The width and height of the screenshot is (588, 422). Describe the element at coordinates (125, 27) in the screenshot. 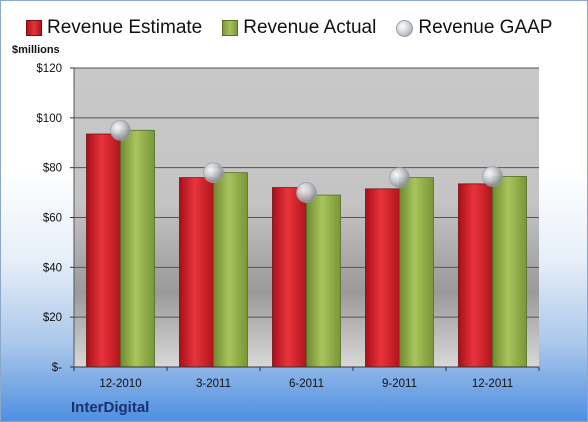

I see `legend-label-estimate: Revenue Estimate` at that location.